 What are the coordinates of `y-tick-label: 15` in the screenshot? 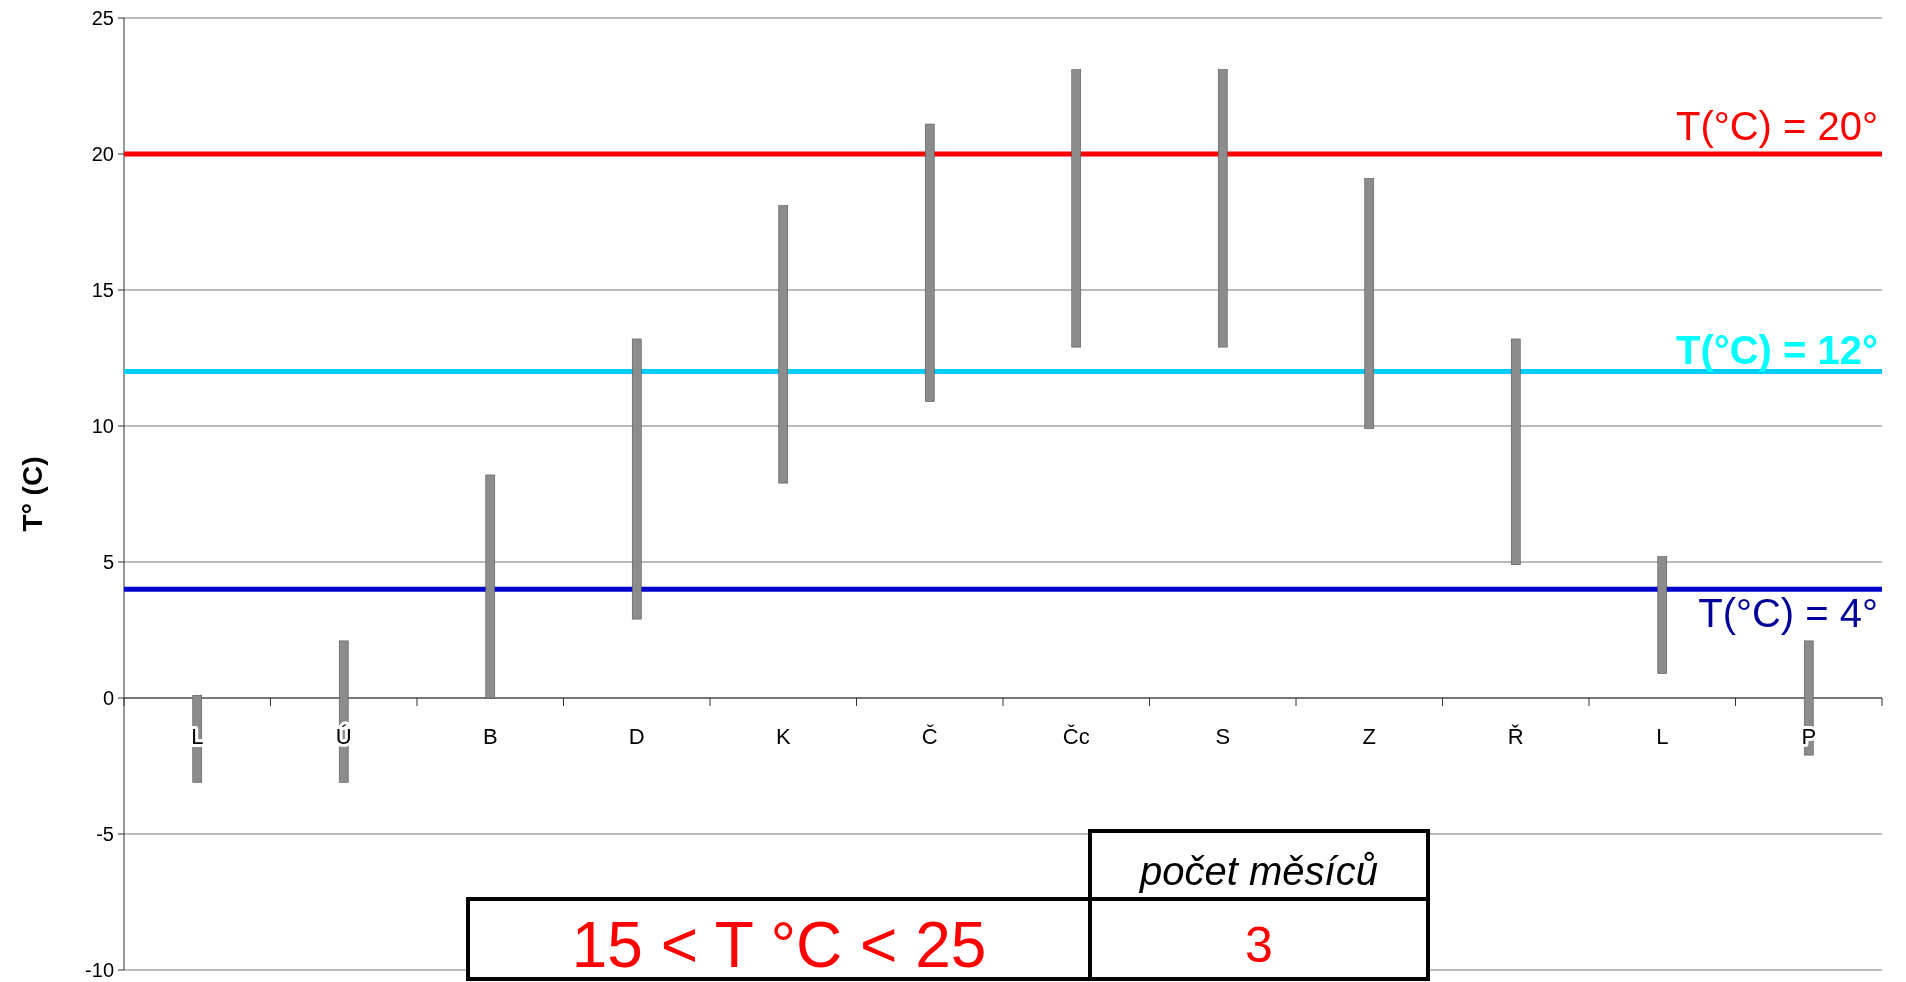 It's located at (102, 290).